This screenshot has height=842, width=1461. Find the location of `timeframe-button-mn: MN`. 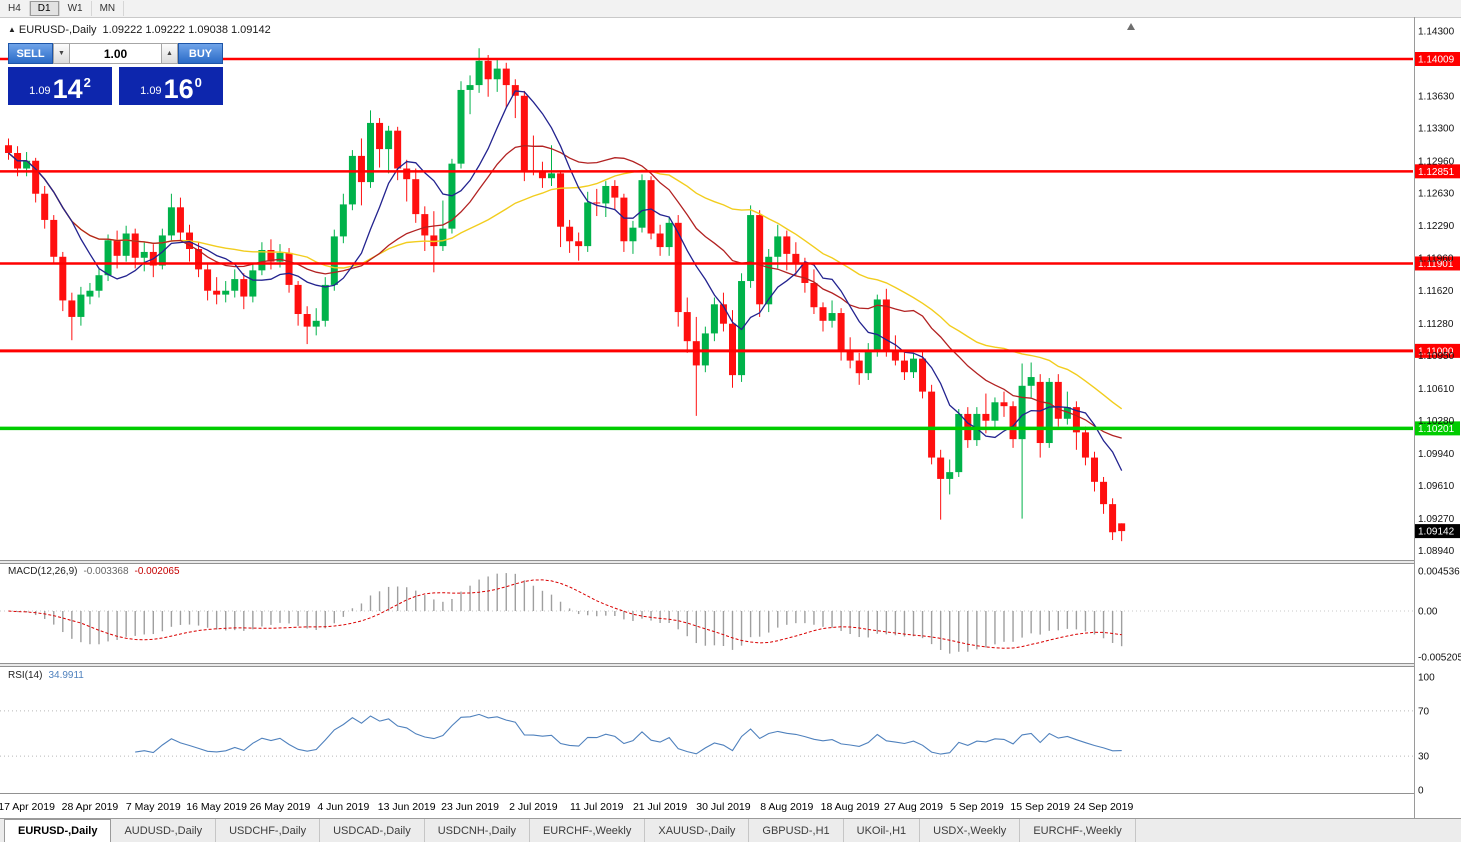

timeframe-button-mn: MN is located at coordinates (108, 8).